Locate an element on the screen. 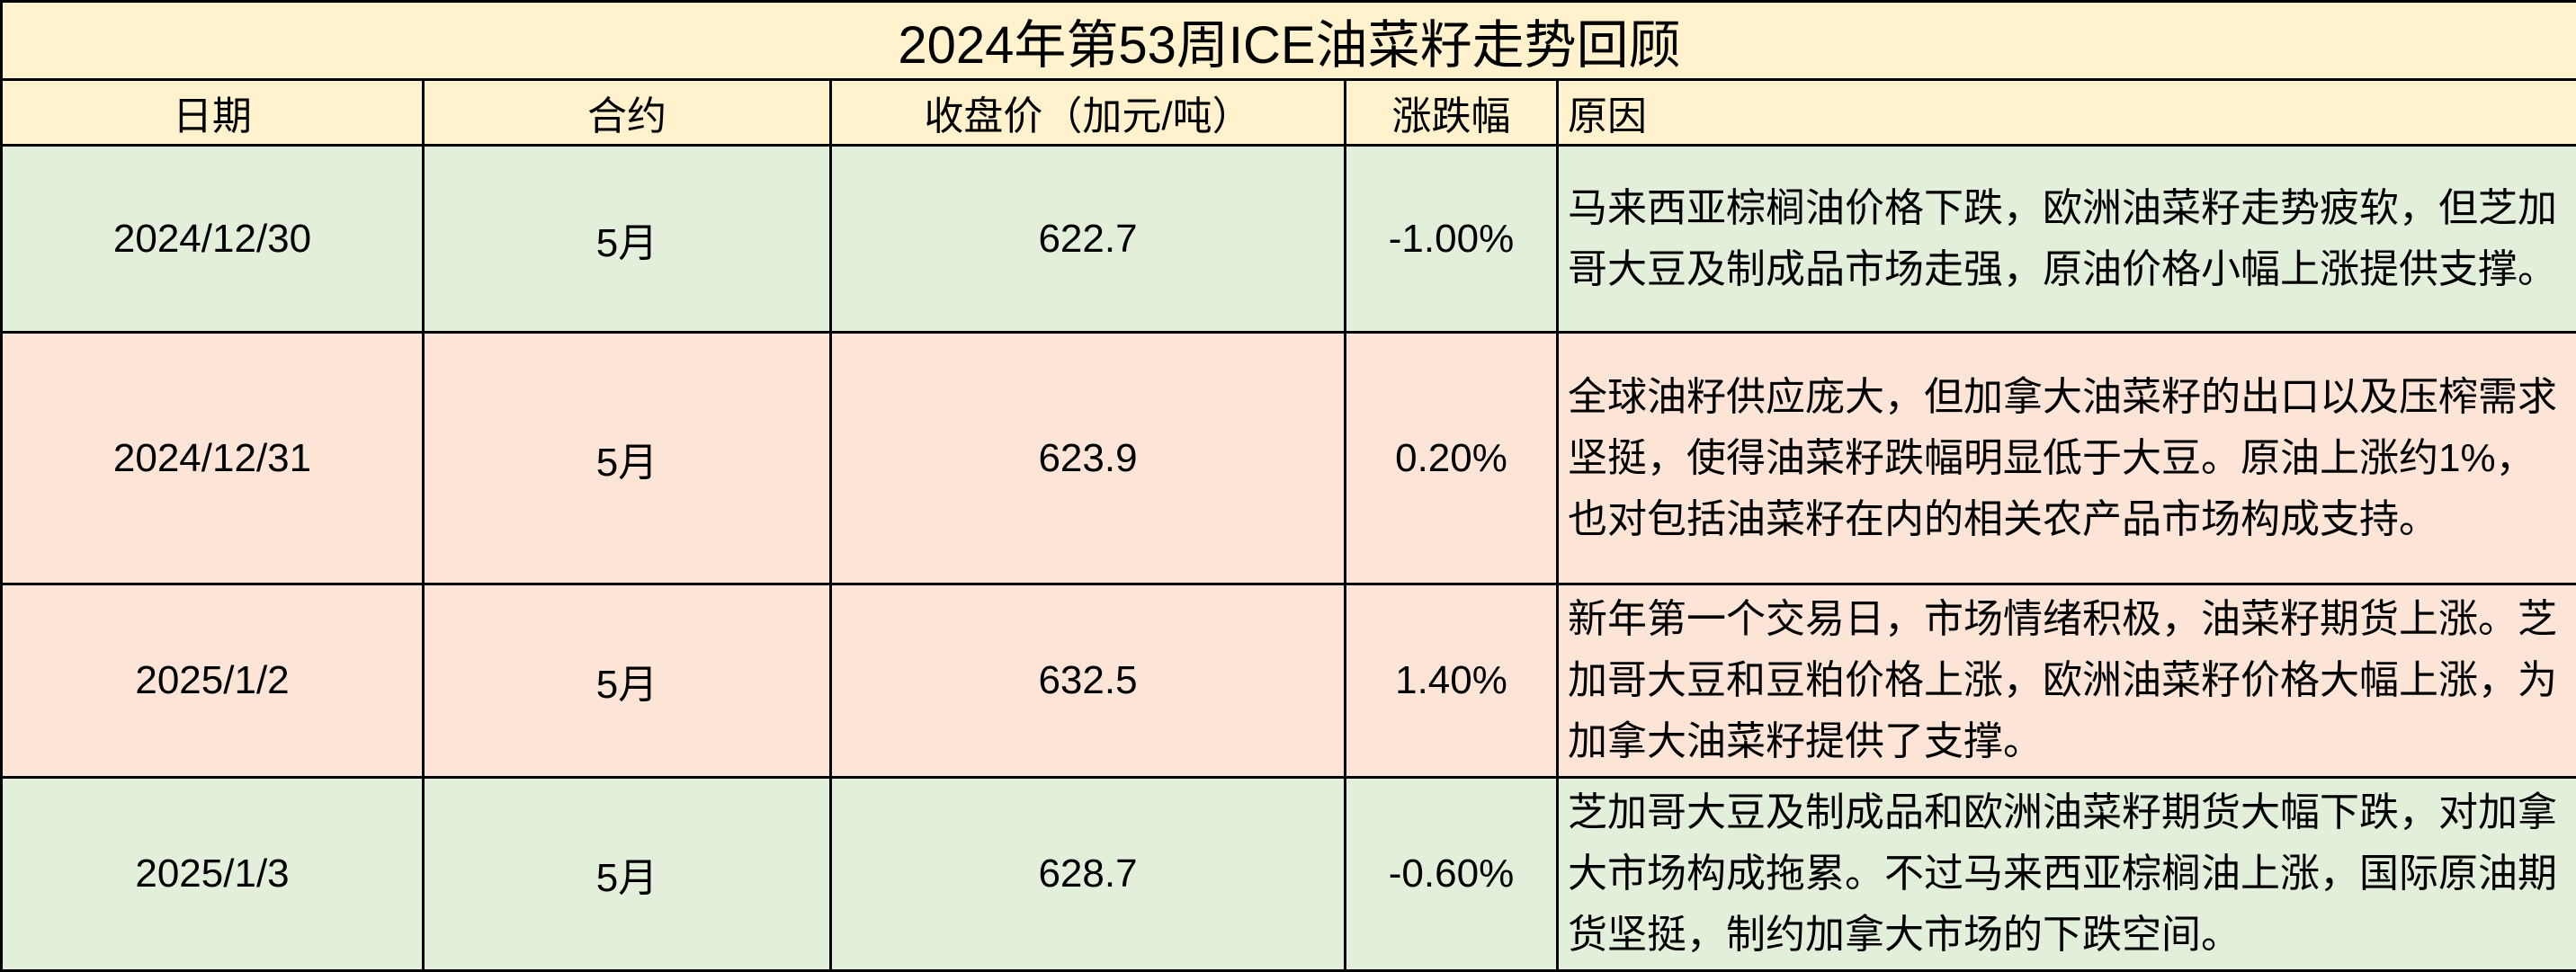 This screenshot has width=2576, height=972. close-price-cell: 622.7 is located at coordinates (1088, 239).